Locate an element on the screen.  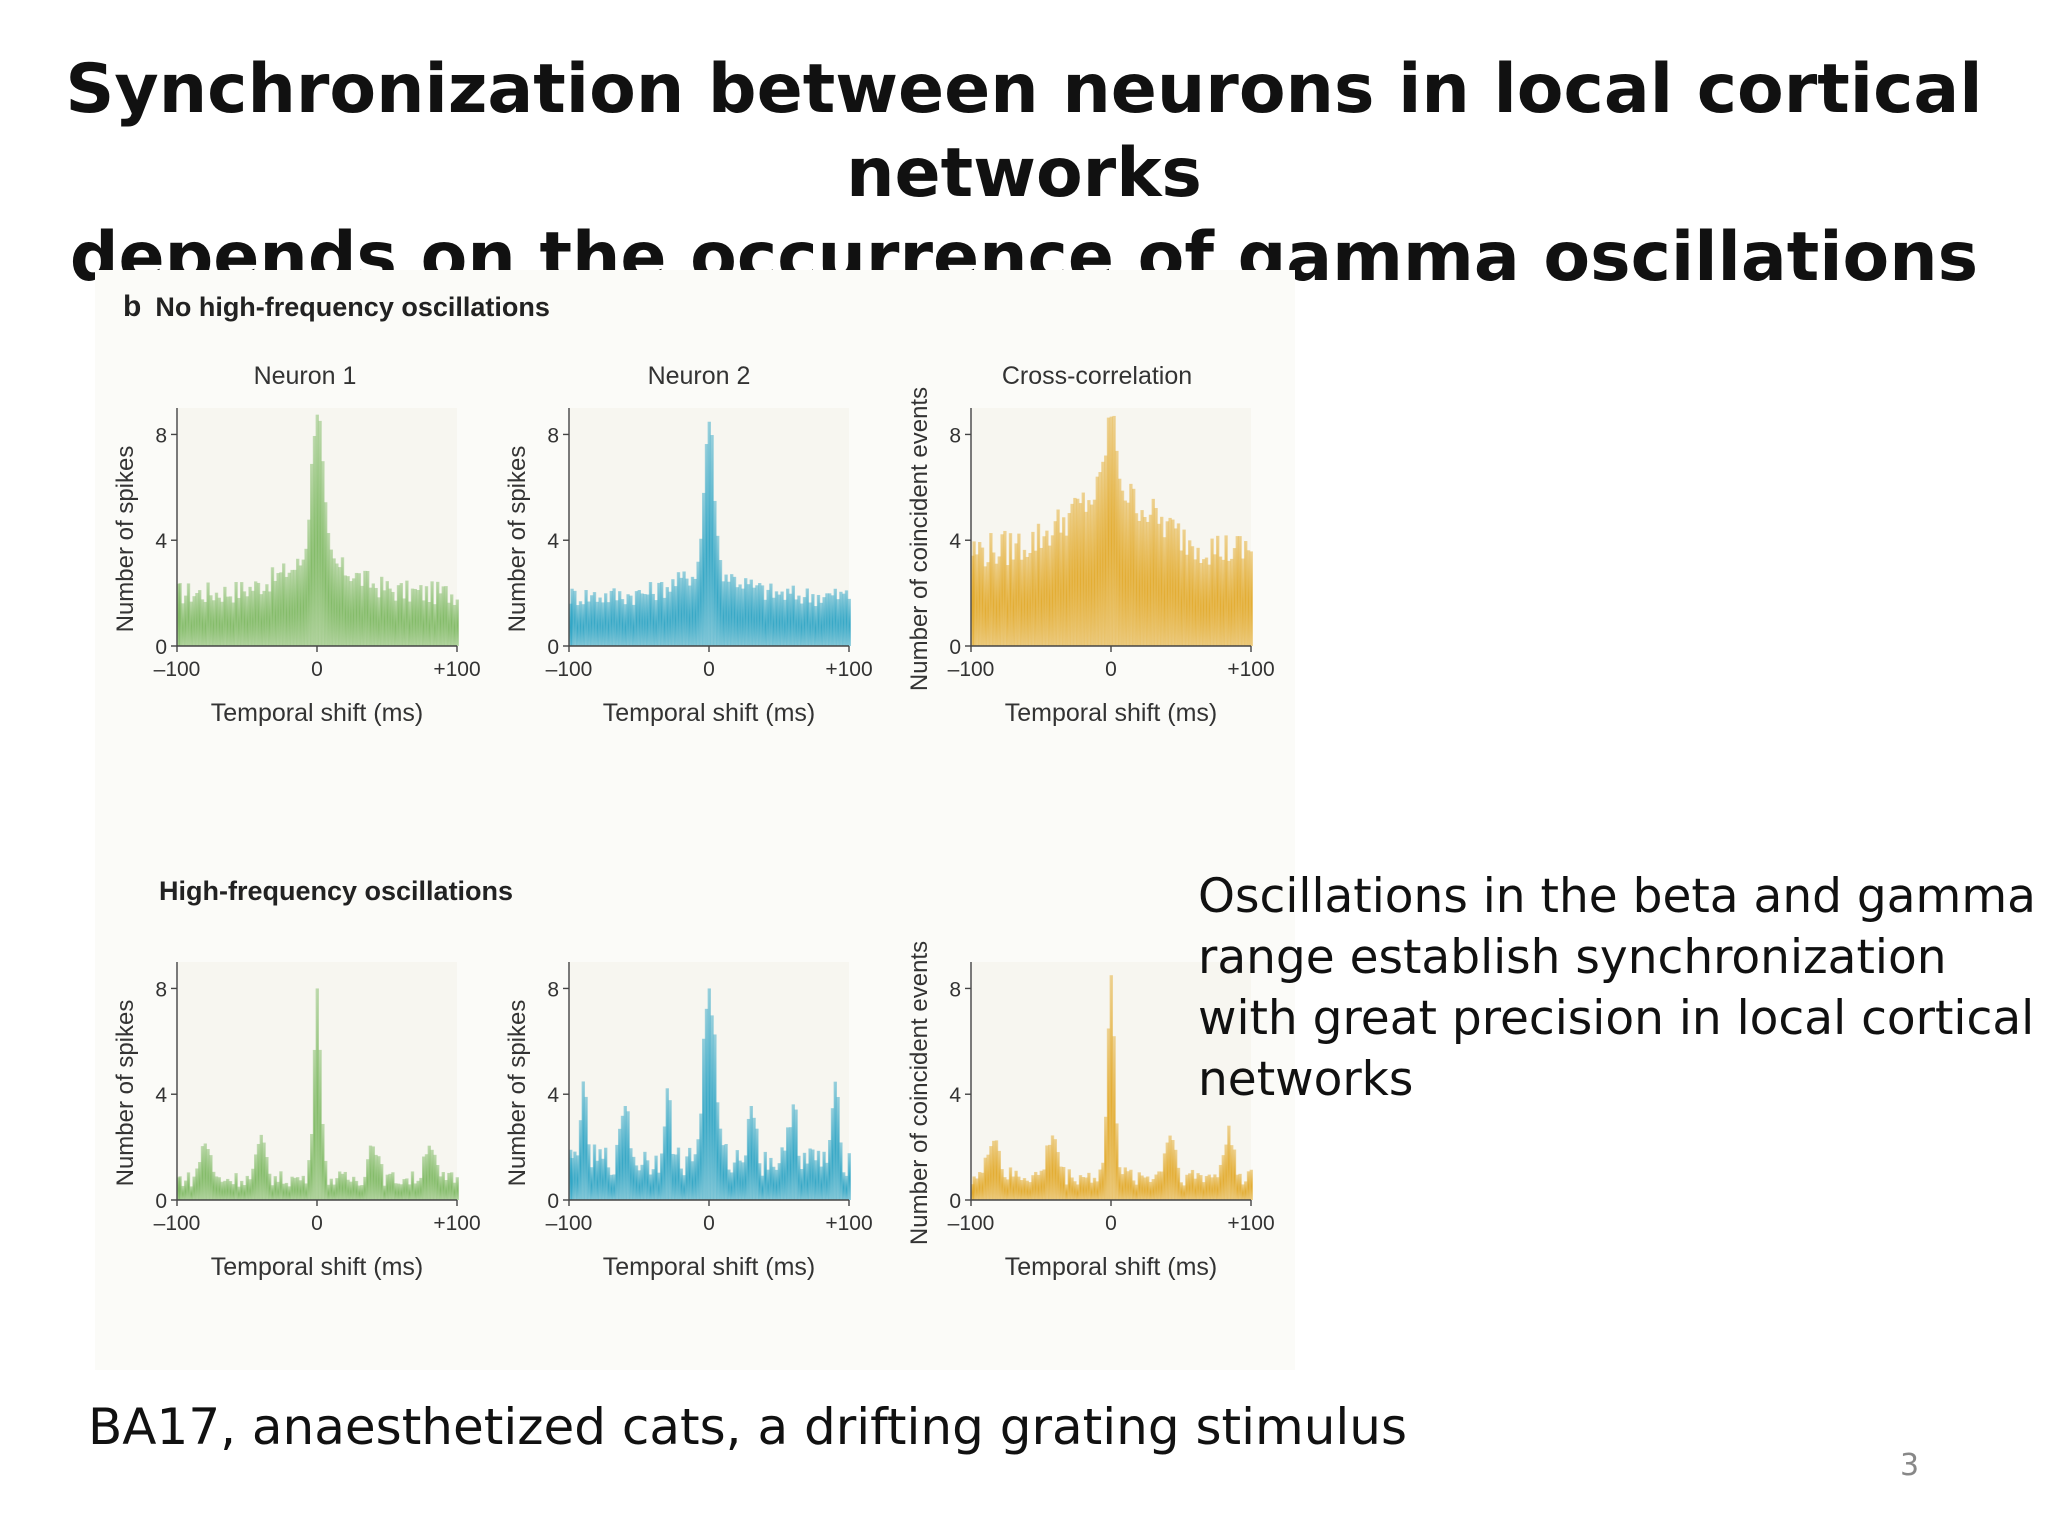
y-tick-label: 8 is located at coordinates (955, 989).